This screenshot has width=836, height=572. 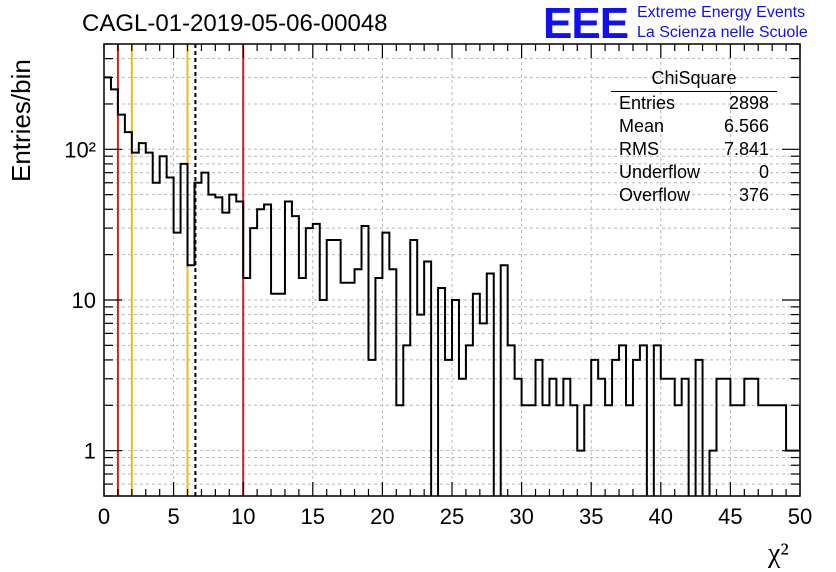 I want to click on x-axis-label: χ², so click(x=778, y=553).